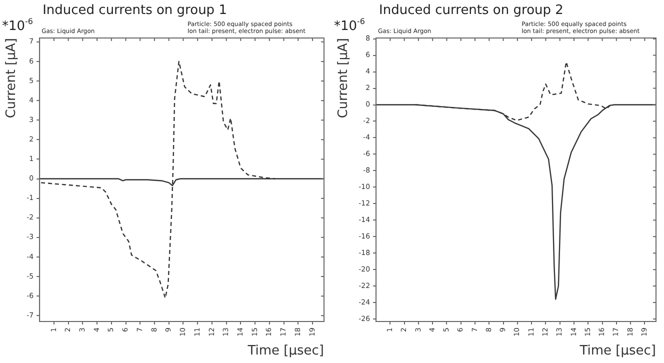 The image size is (664, 363). I want to click on chart-title: Induced currents on group 2, so click(471, 10).